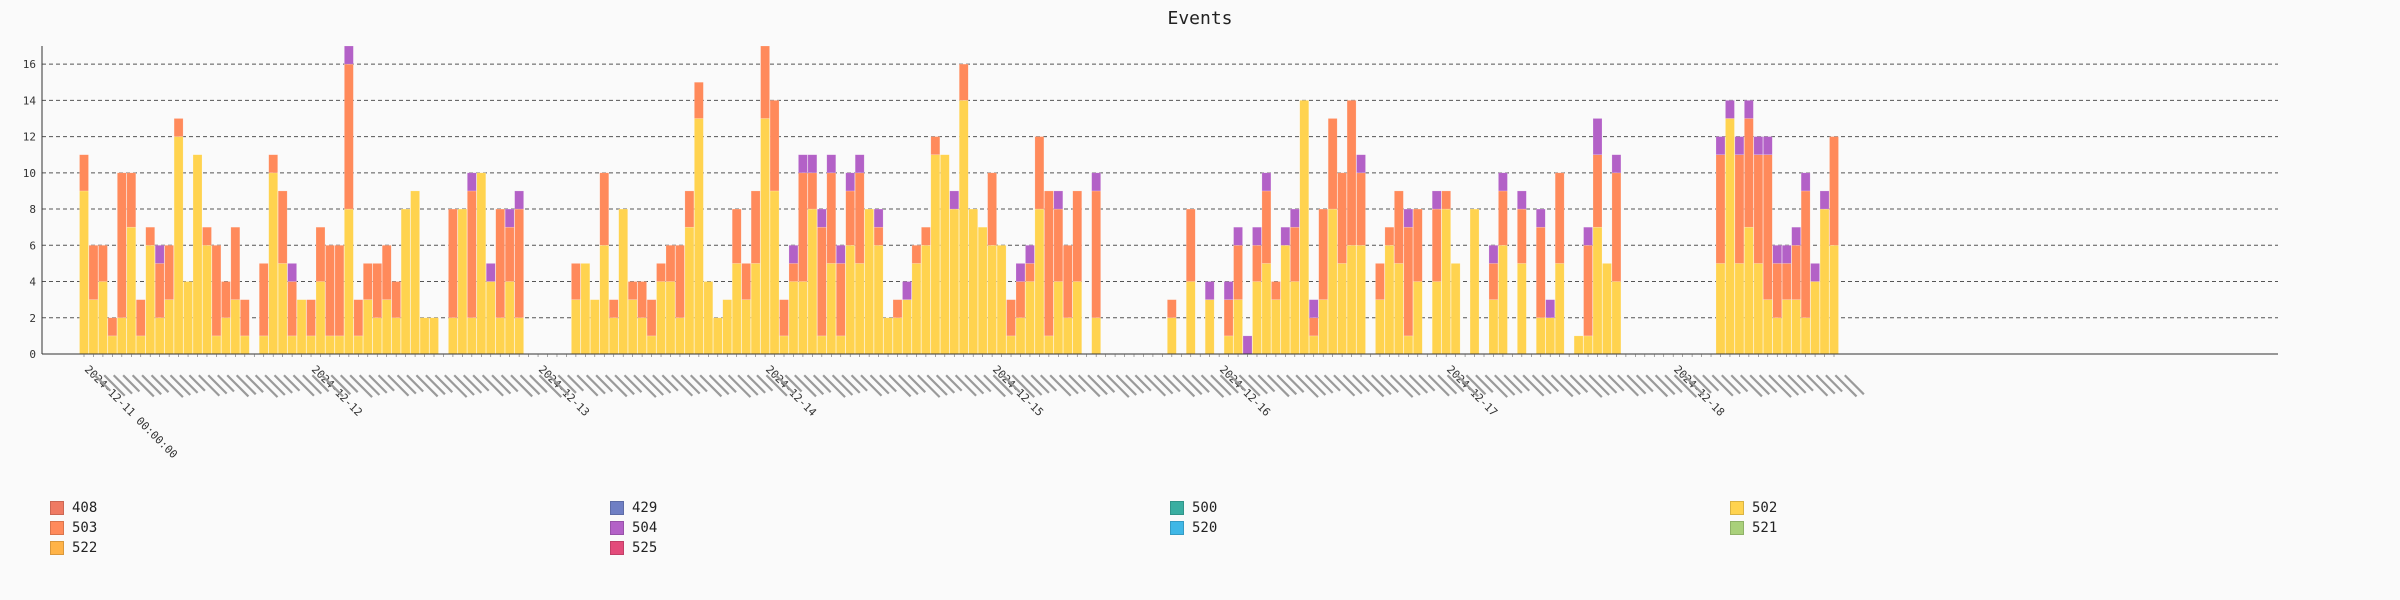 The image size is (2400, 600). I want to click on legend-item-525: 525, so click(633, 548).